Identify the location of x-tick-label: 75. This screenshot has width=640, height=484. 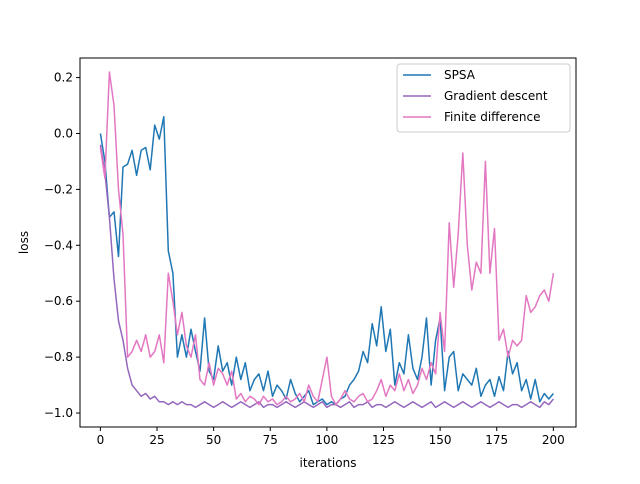
(270, 440).